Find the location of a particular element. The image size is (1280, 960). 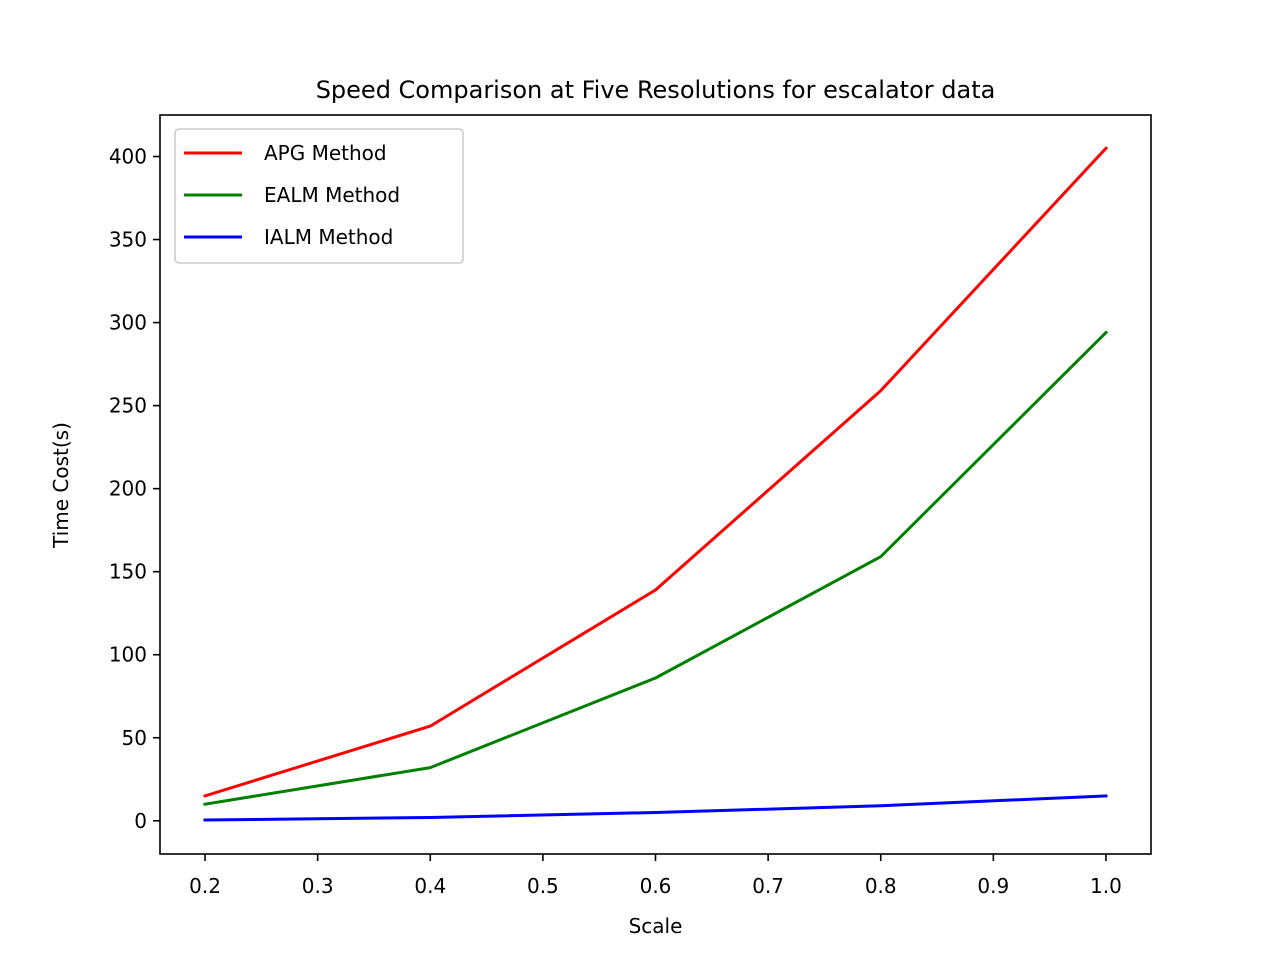

legend-box is located at coordinates (319, 196).